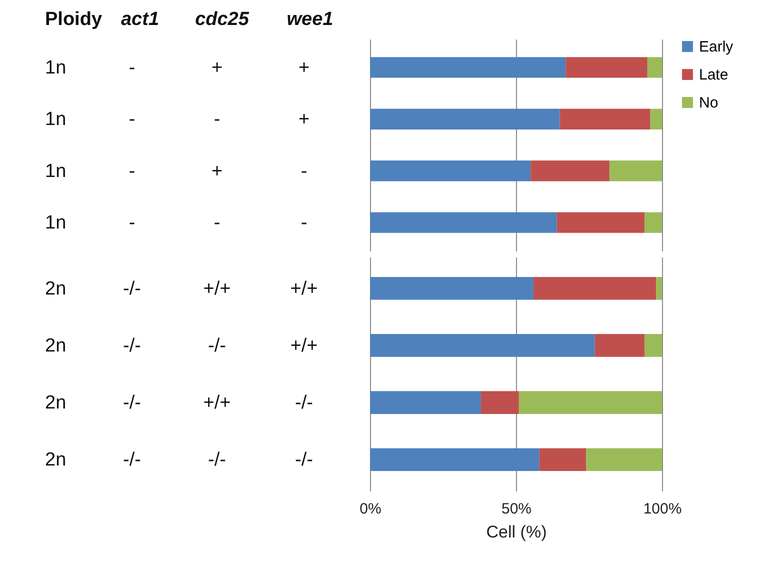 This screenshot has width=768, height=586. Describe the element at coordinates (179, 403) in the screenshot. I see `category-label: 2n -/- +/+ -/-` at that location.